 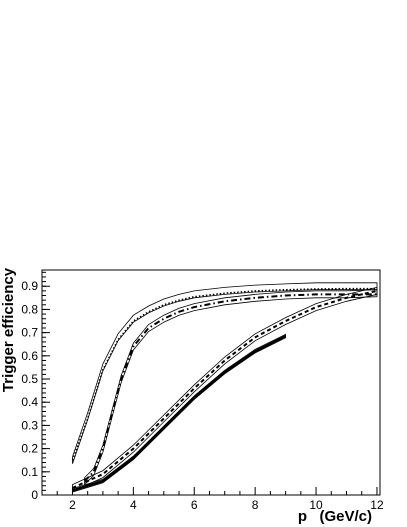 What do you see at coordinates (29, 333) in the screenshot?
I see `y-tick-label: 0.7` at bounding box center [29, 333].